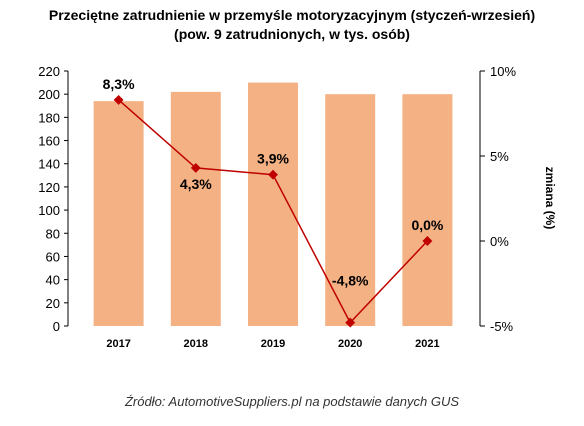 This screenshot has height=426, width=584. What do you see at coordinates (118, 214) in the screenshot?
I see `bar-2017` at bounding box center [118, 214].